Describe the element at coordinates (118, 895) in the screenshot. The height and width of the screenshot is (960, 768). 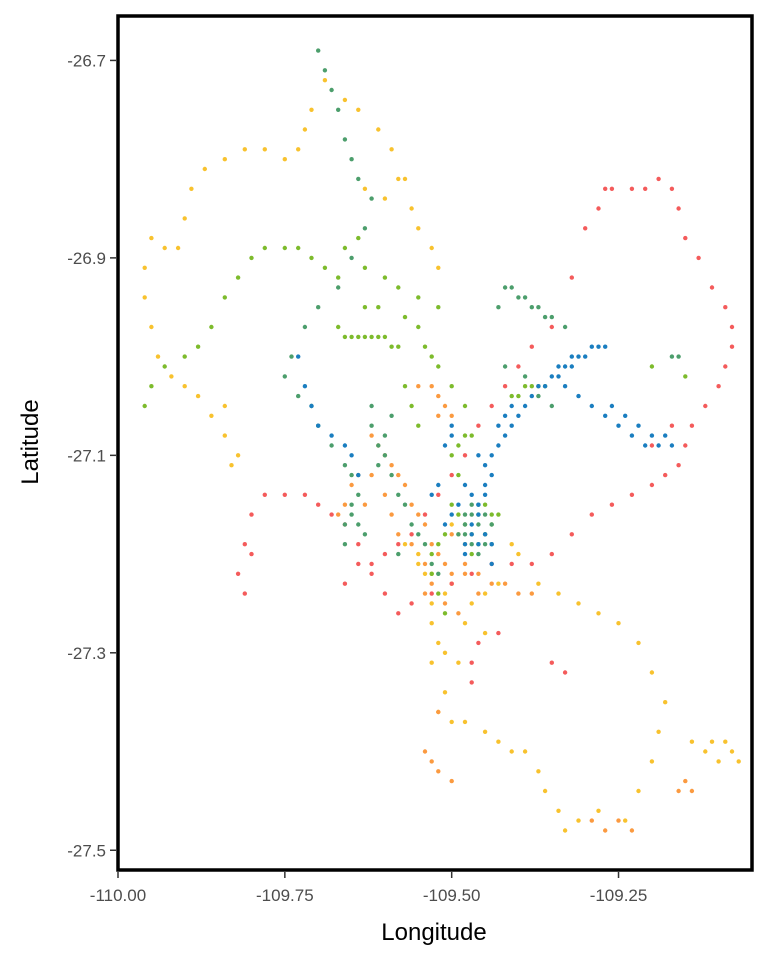
I see `x-tick-label: -110.00` at that location.